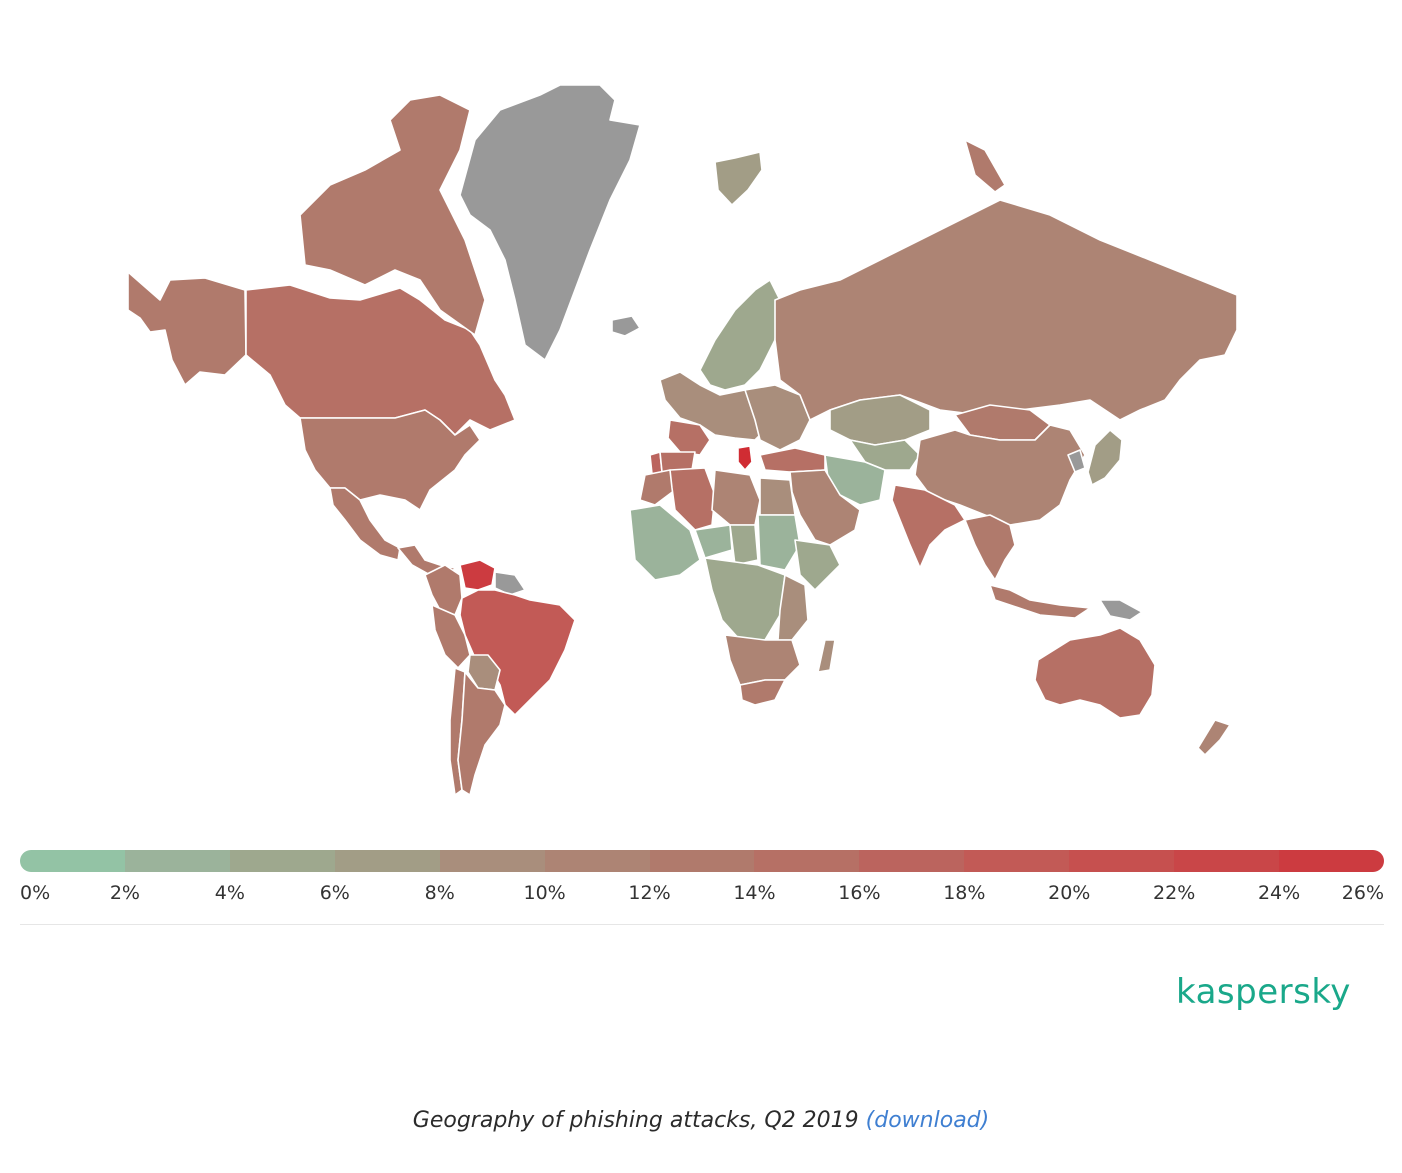 The height and width of the screenshot is (1173, 1402). What do you see at coordinates (990, 547) in the screenshot?
I see `map-region-southeast-asia` at bounding box center [990, 547].